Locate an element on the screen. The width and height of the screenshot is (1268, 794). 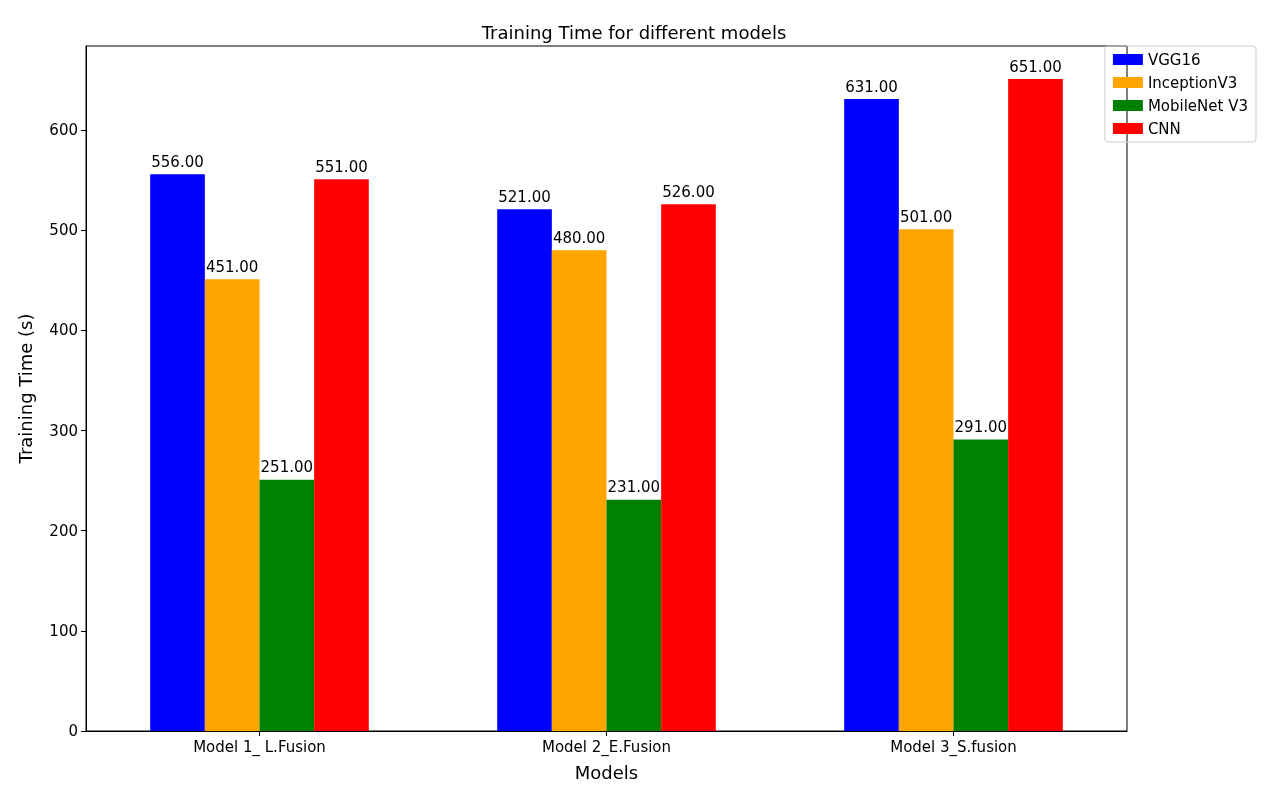
data-label: 451.00 is located at coordinates (232, 266).